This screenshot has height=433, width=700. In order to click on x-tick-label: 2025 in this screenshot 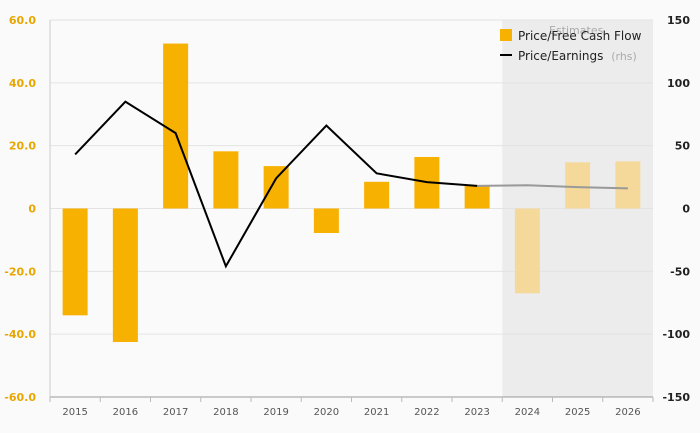, I will do `click(577, 412)`.